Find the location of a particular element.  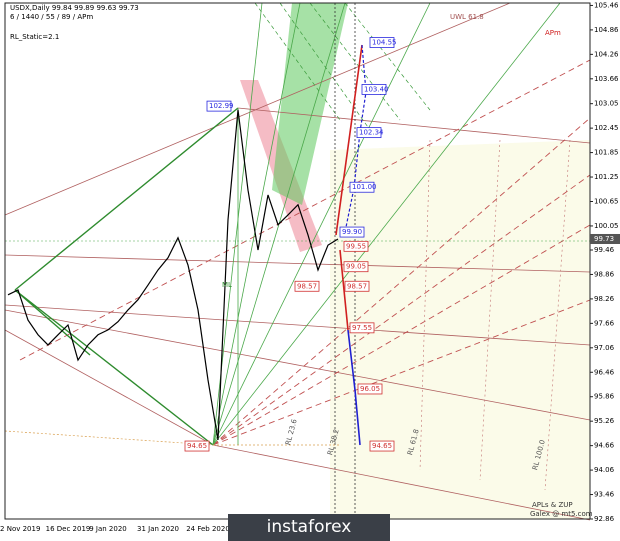

price-label: 97.55 is located at coordinates (362, 328).